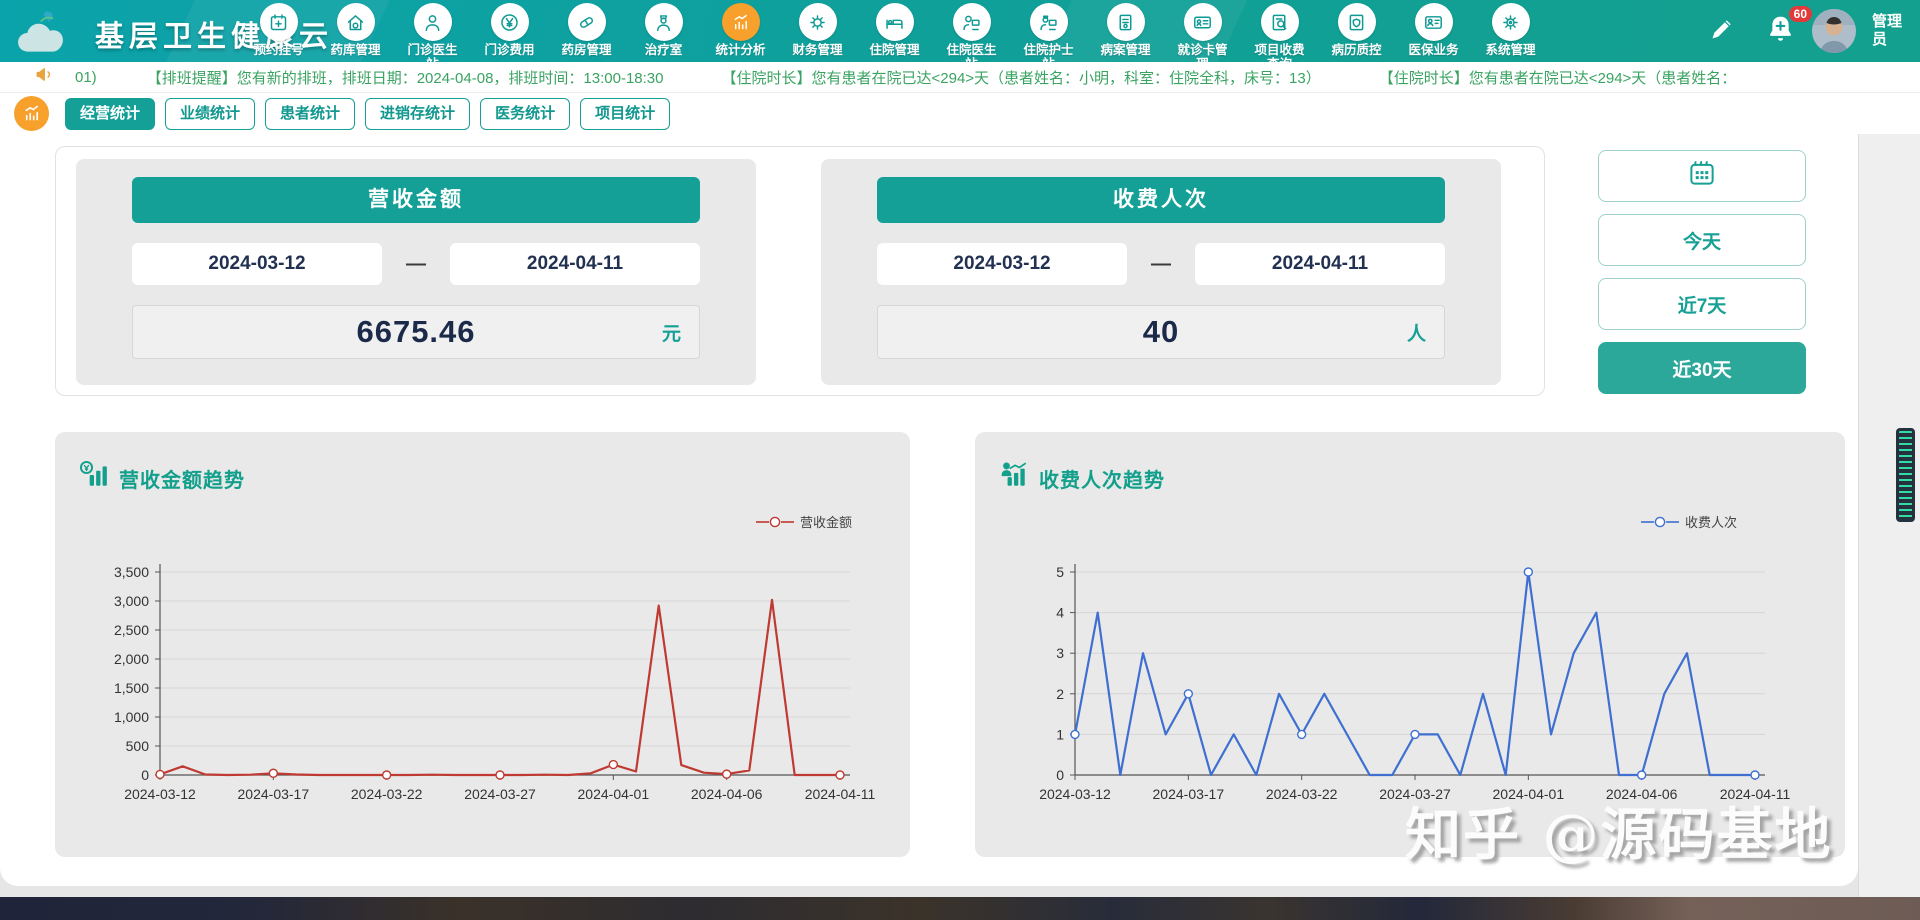  What do you see at coordinates (971, 32) in the screenshot?
I see `nav-item-doctor-desk: 住院医生站` at bounding box center [971, 32].